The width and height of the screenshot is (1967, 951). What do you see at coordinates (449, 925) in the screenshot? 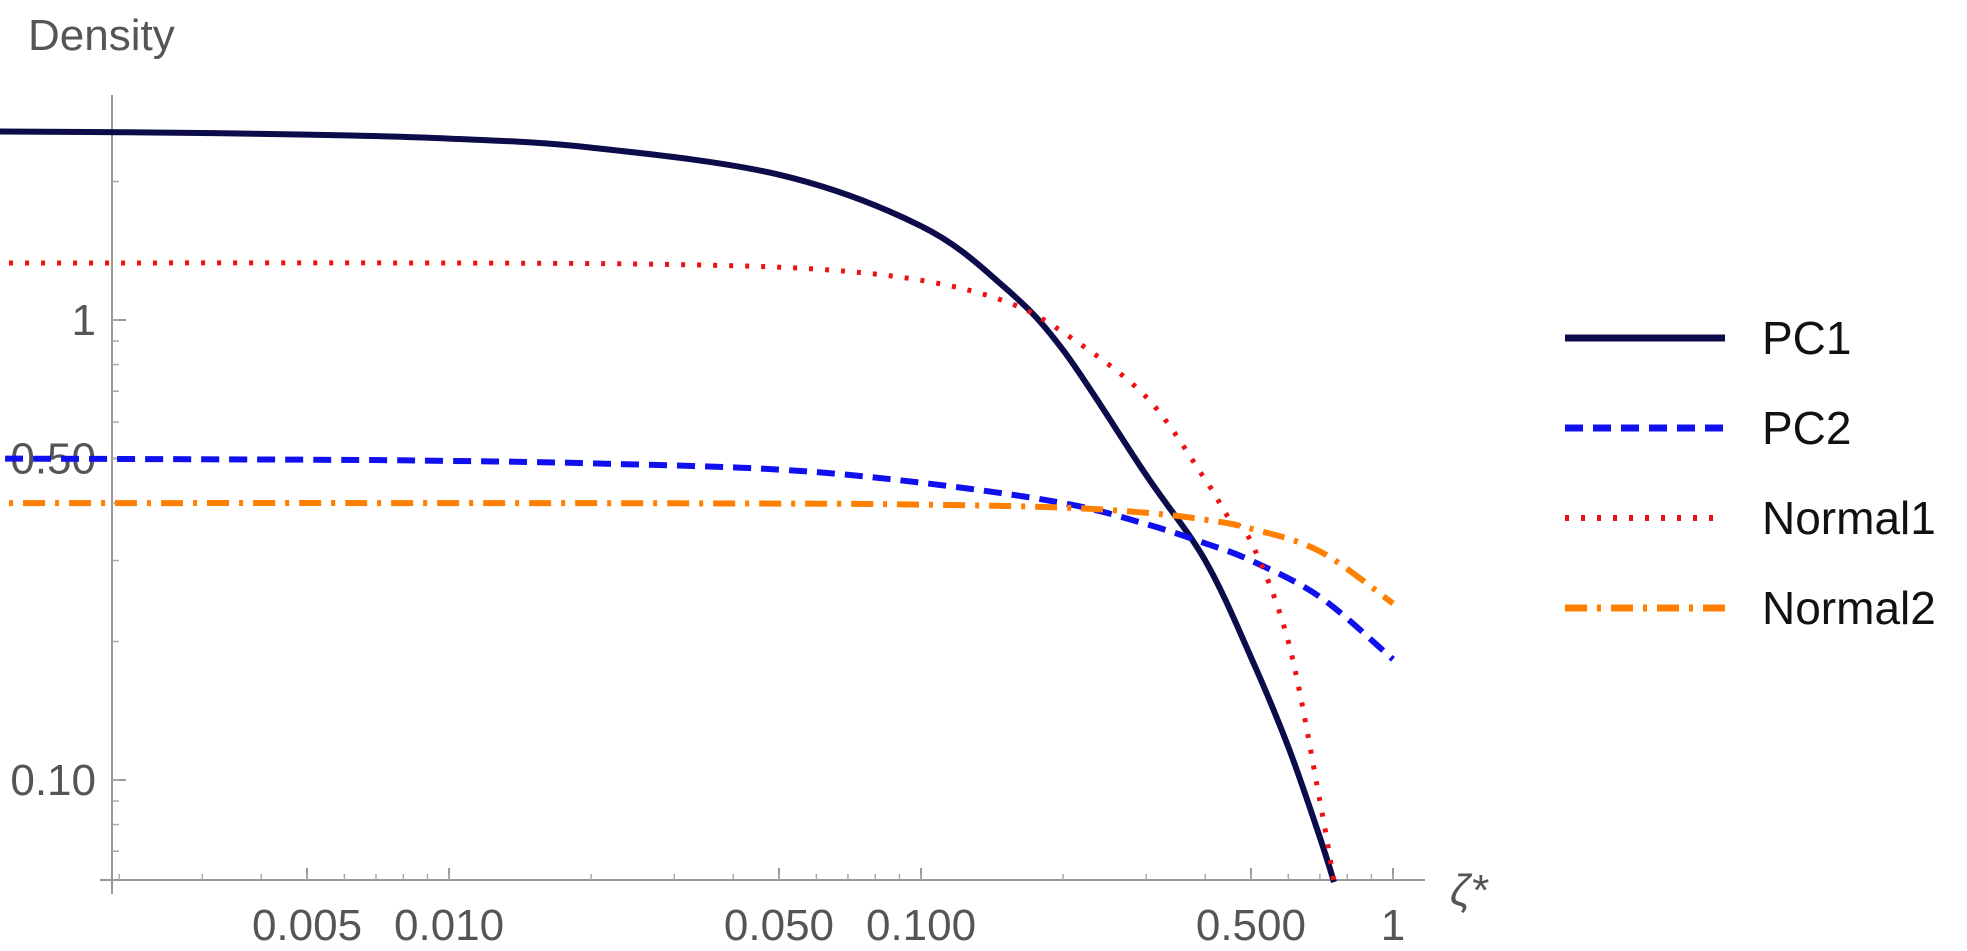
I see `x-tick-label: 0.010` at bounding box center [449, 925].